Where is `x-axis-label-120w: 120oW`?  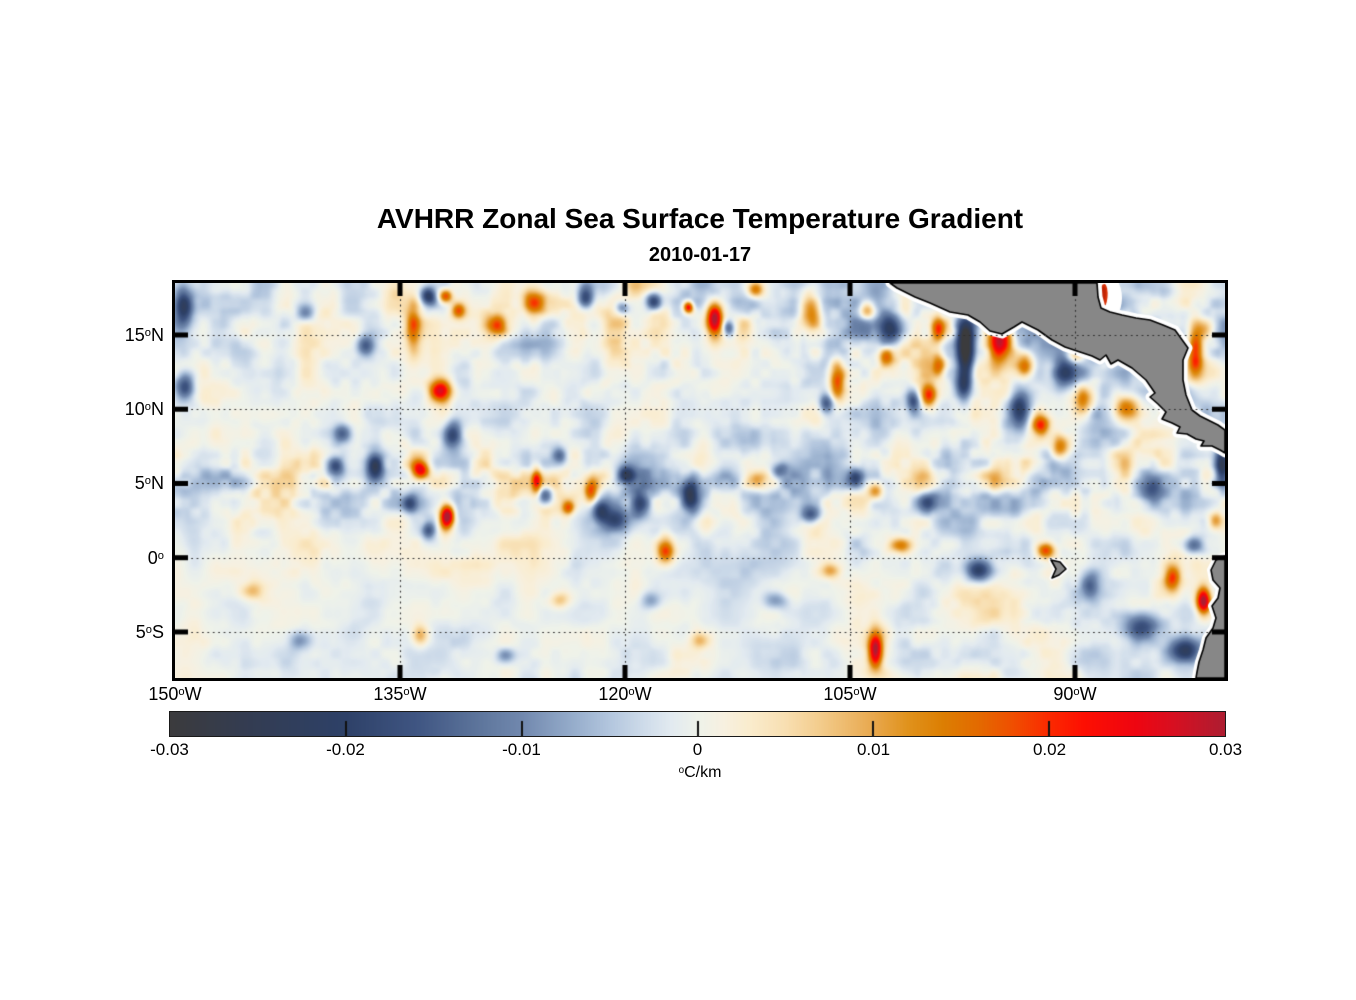
x-axis-label-120w: 120oW is located at coordinates (625, 694).